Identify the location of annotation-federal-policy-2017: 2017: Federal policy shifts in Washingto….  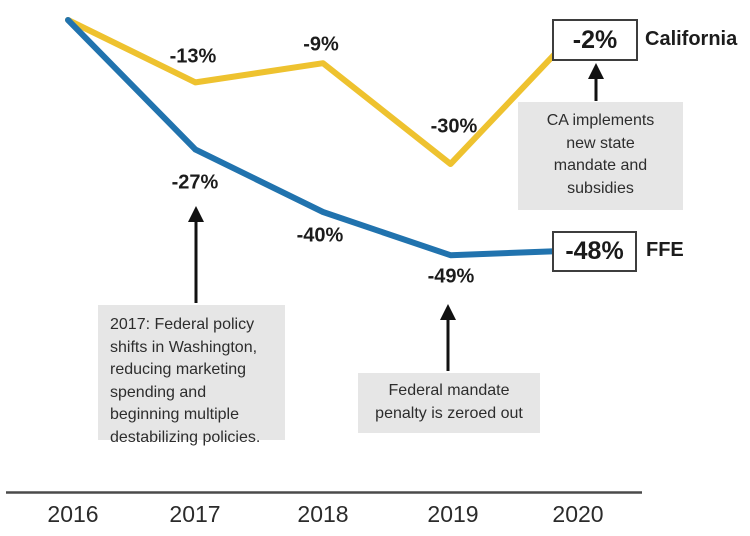
(191, 375).